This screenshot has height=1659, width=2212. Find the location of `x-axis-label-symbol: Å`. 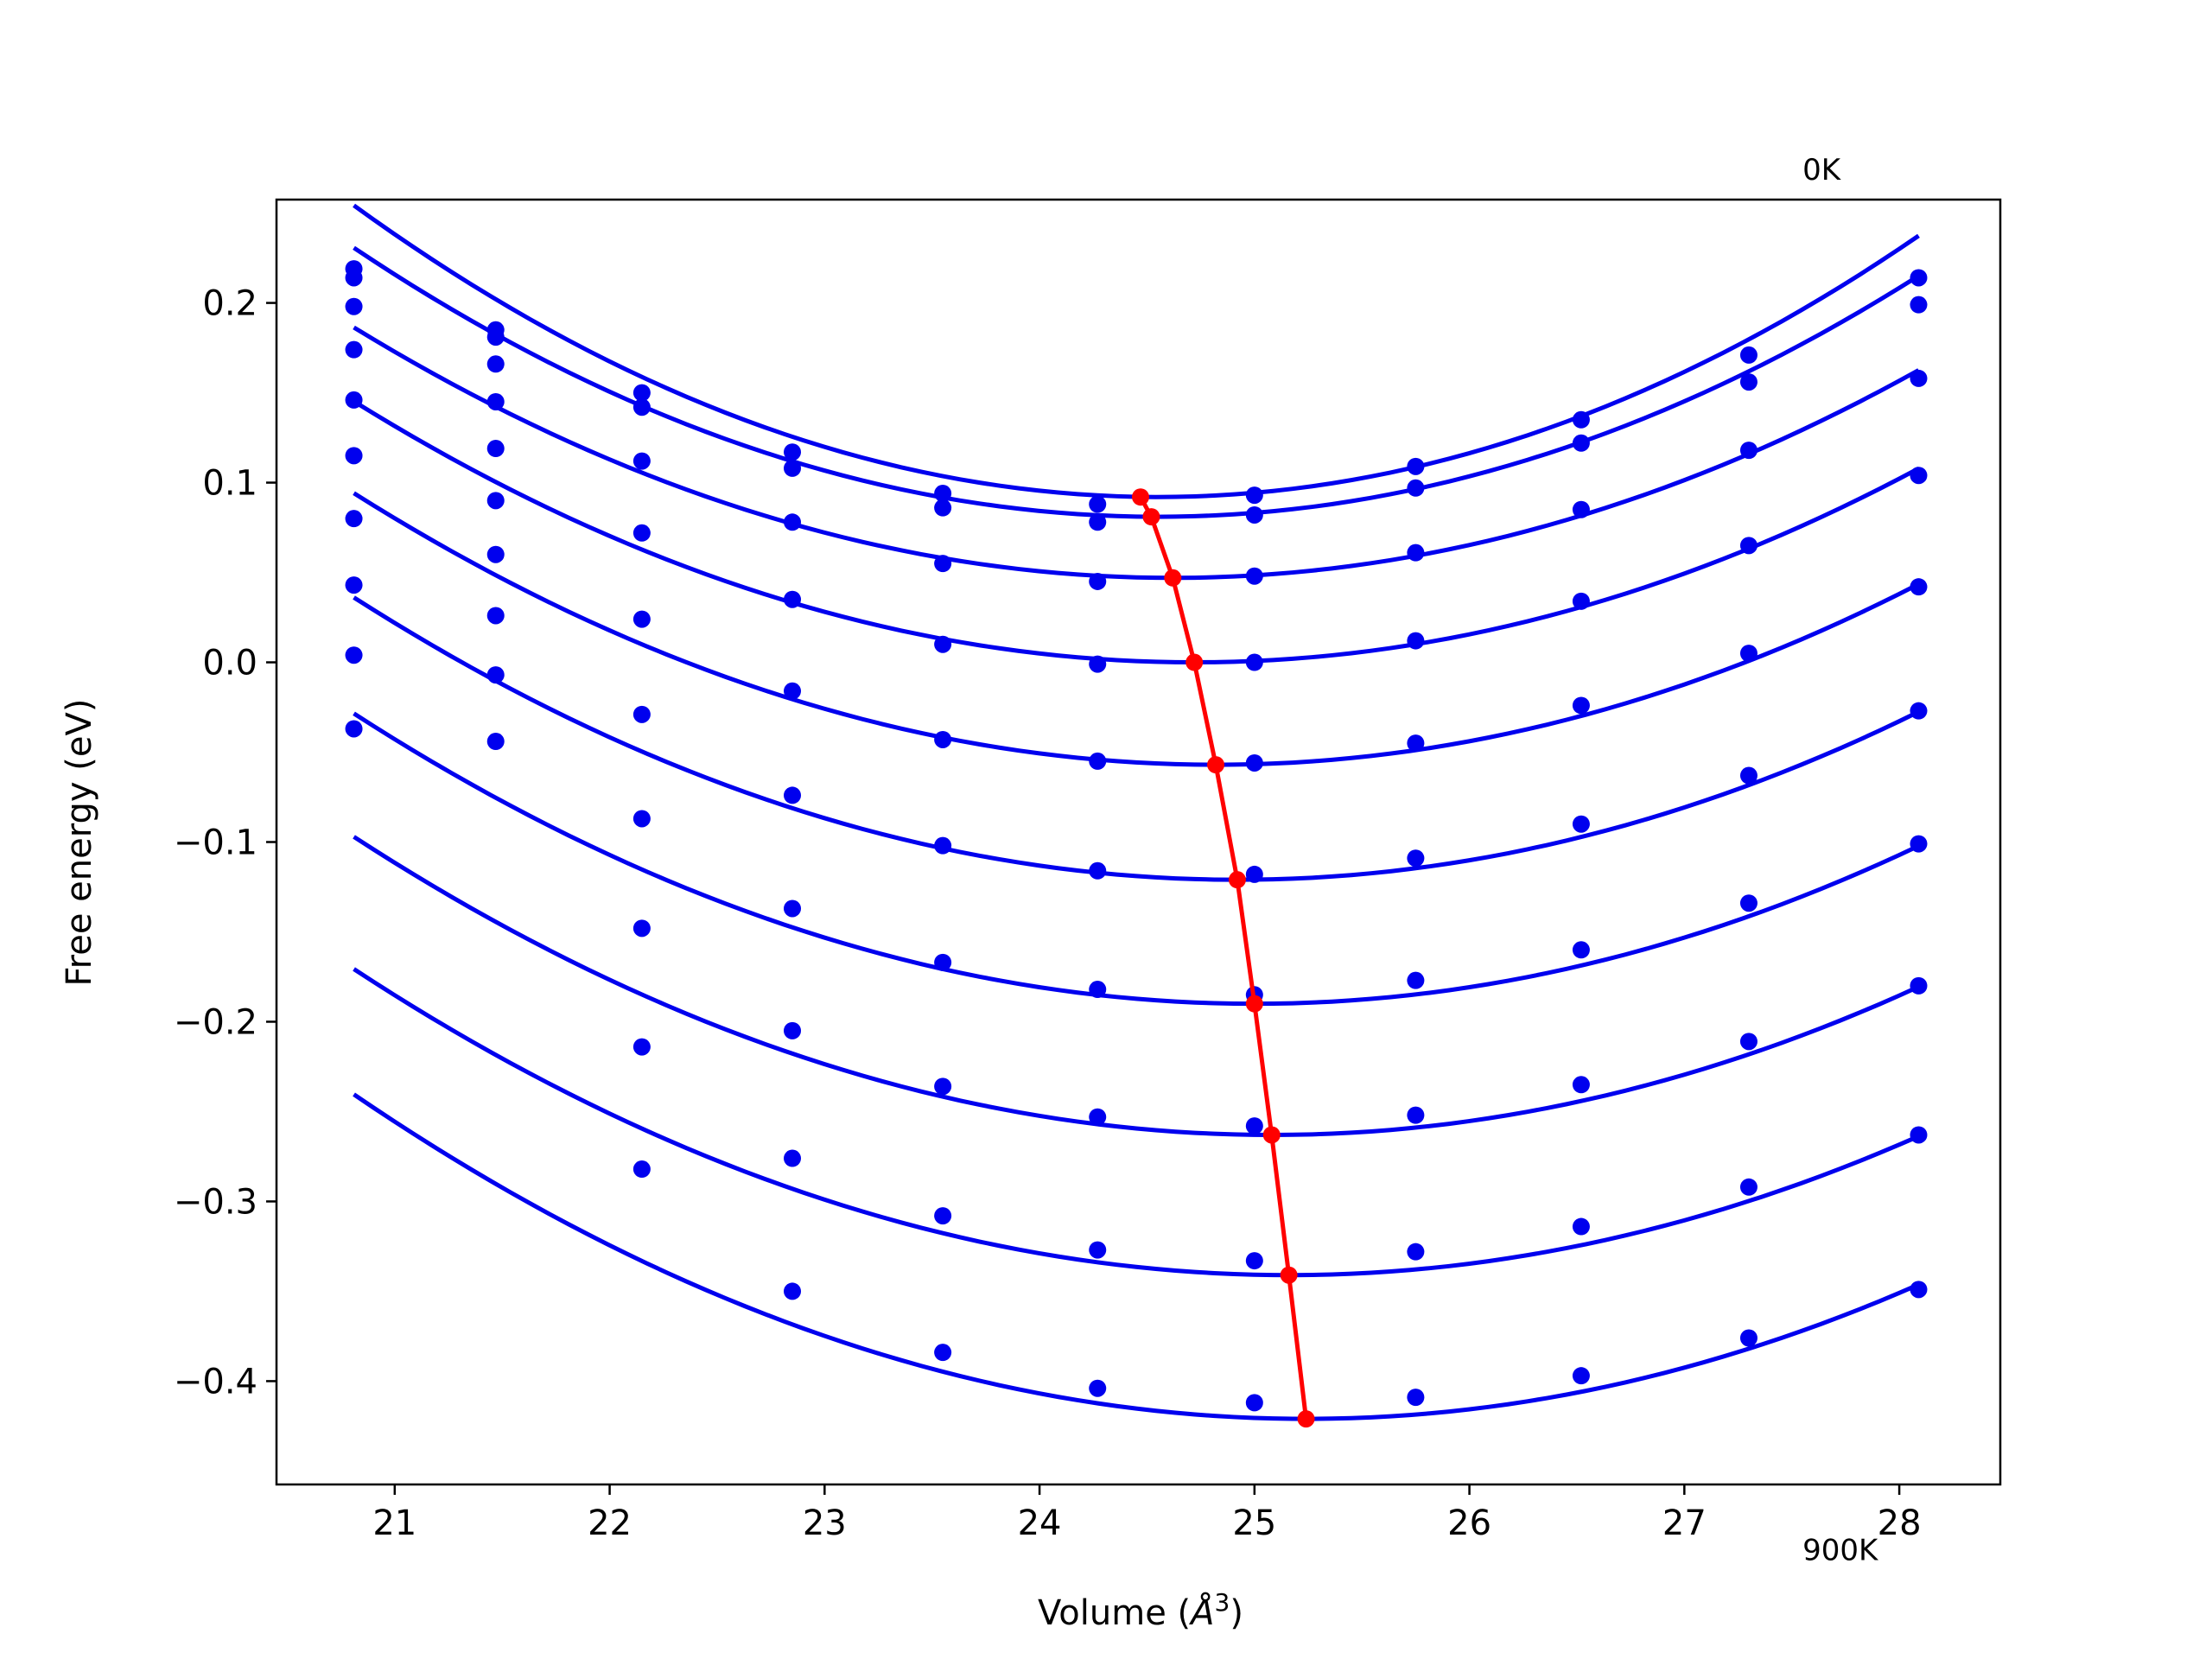

x-axis-label-symbol: Å is located at coordinates (1201, 1612).